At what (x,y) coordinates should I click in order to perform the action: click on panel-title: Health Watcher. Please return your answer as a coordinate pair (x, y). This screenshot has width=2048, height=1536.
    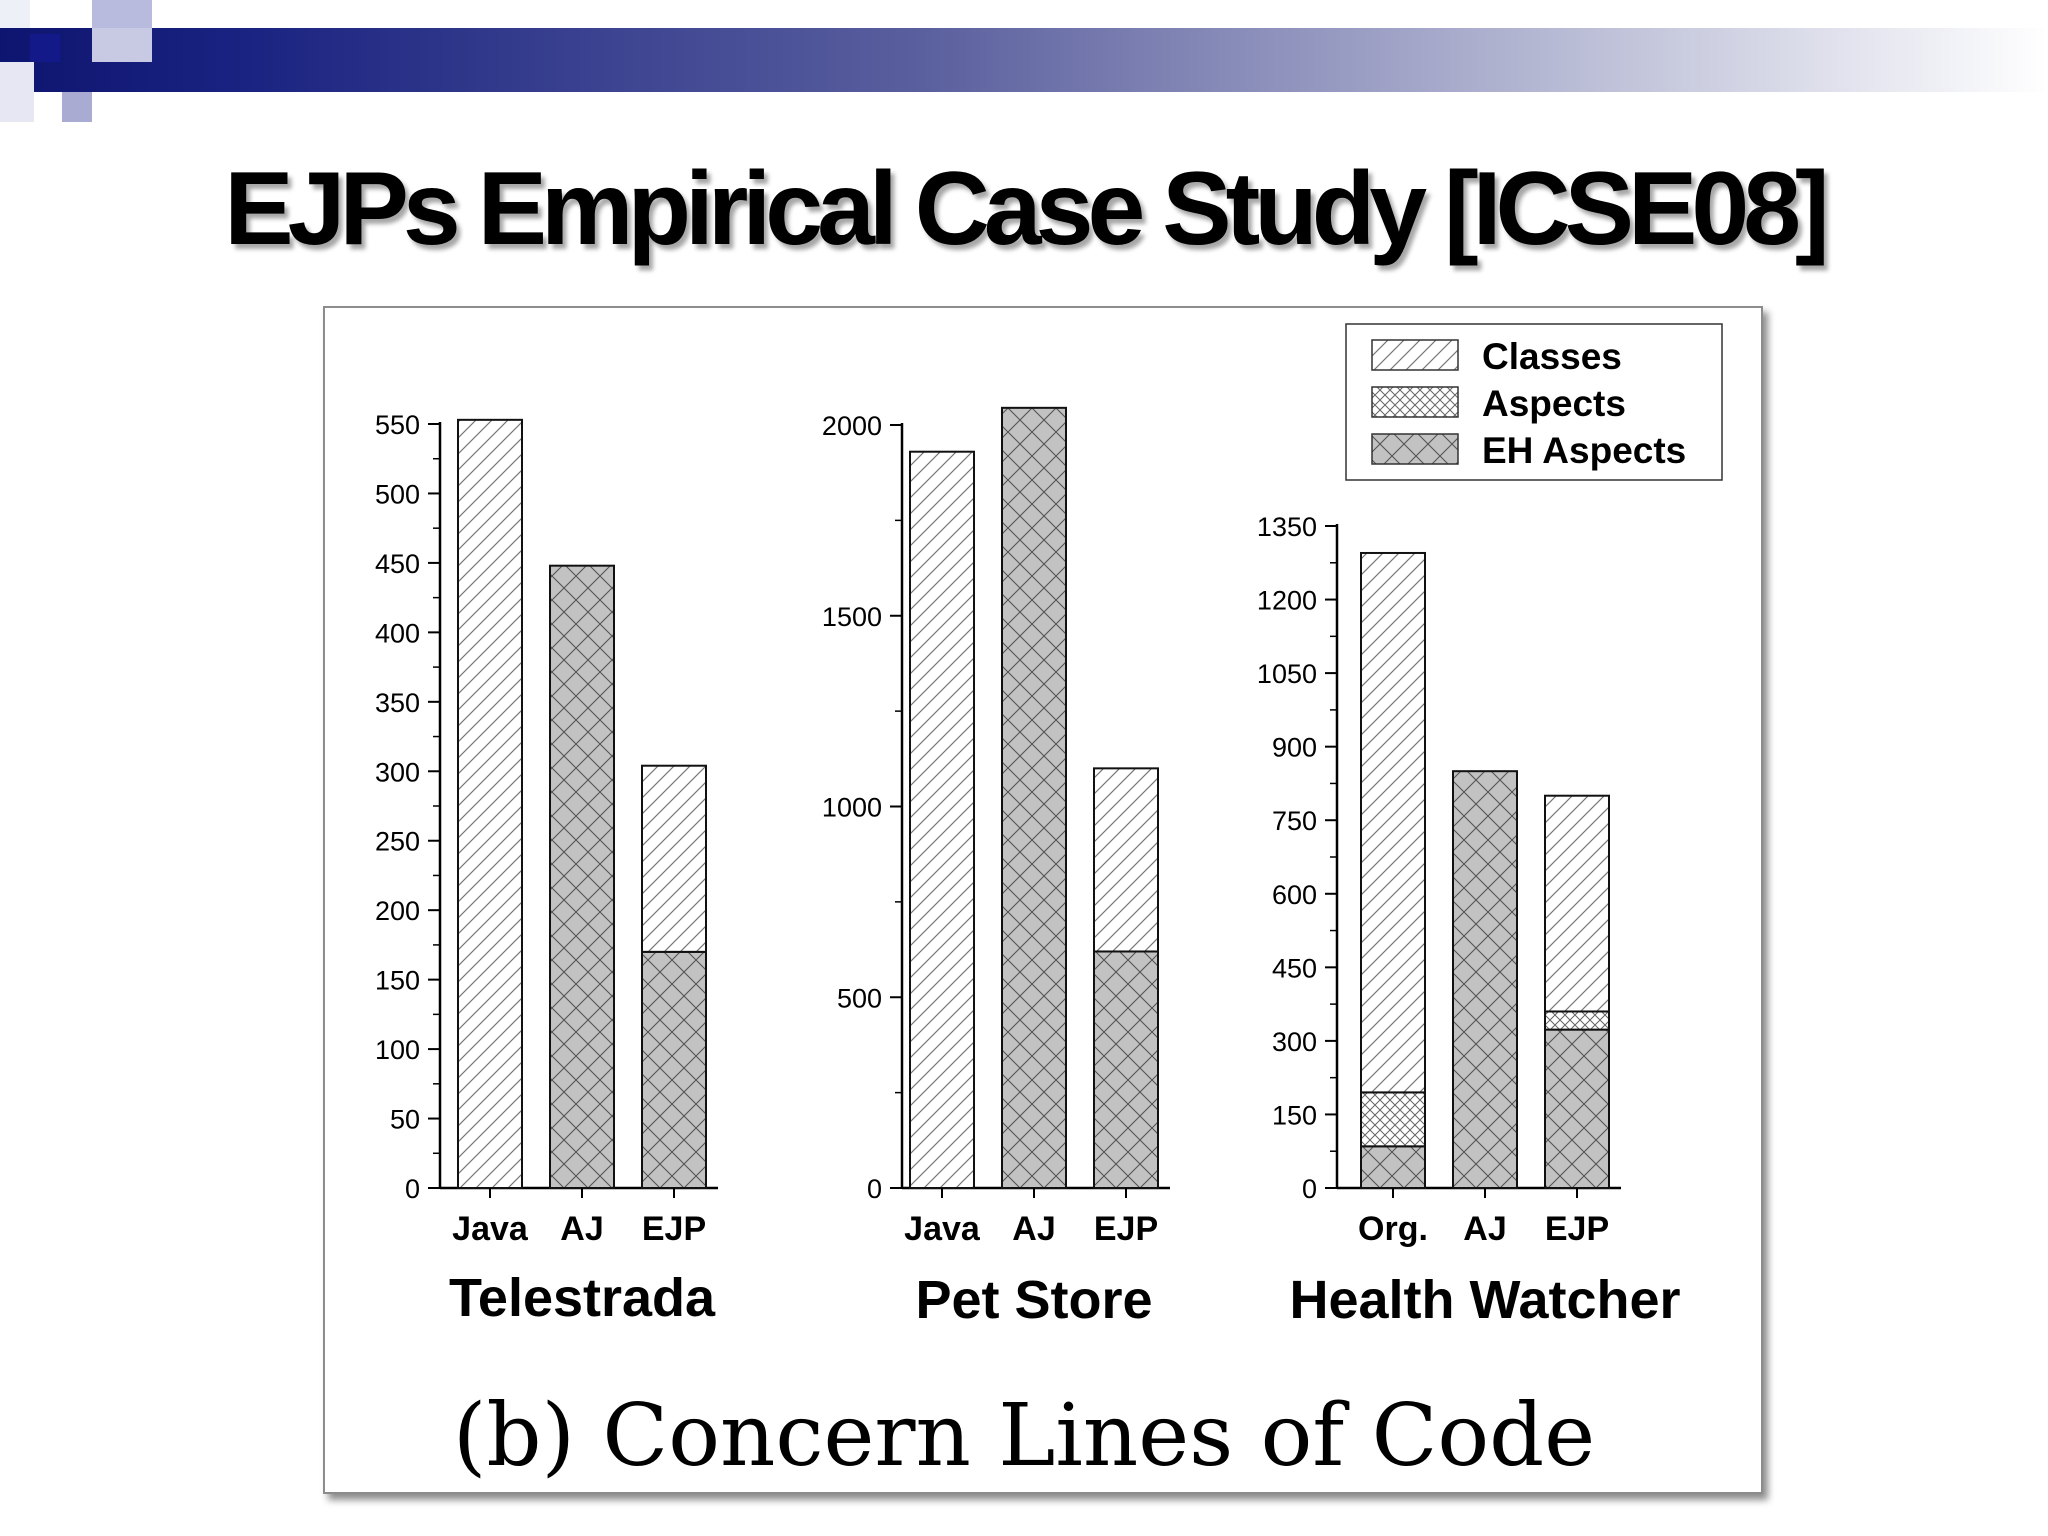
    Looking at the image, I should click on (1484, 1300).